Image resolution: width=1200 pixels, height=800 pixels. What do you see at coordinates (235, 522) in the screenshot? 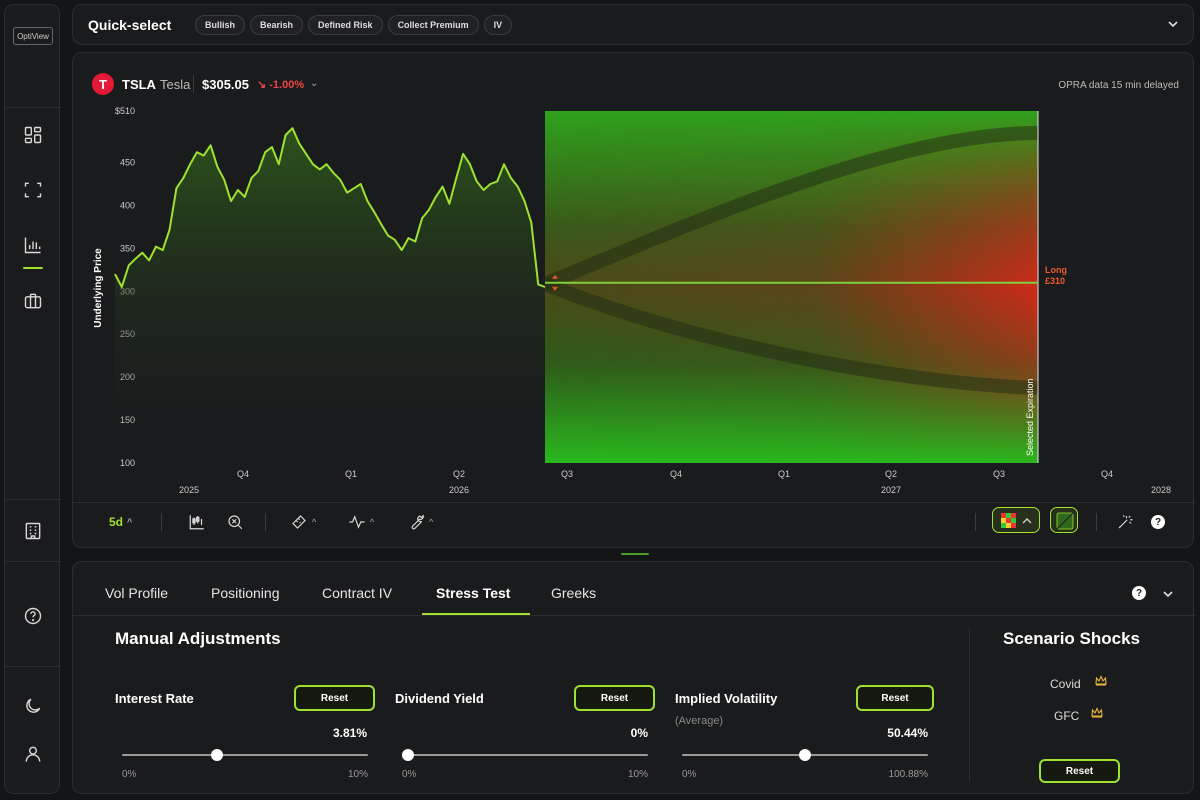
I see `zoom-icon` at bounding box center [235, 522].